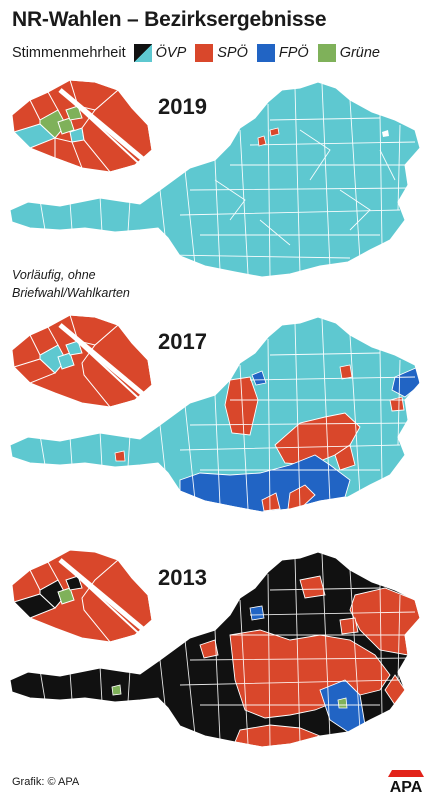 This screenshot has width=440, height=800. What do you see at coordinates (71, 284) in the screenshot?
I see `note: Vorläufig, ohne Briefwahl/Wahlkarten` at bounding box center [71, 284].